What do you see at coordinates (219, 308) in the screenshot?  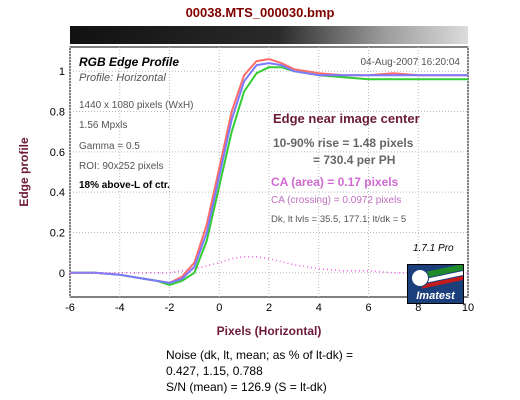 I see `x-tick-label: 0` at bounding box center [219, 308].